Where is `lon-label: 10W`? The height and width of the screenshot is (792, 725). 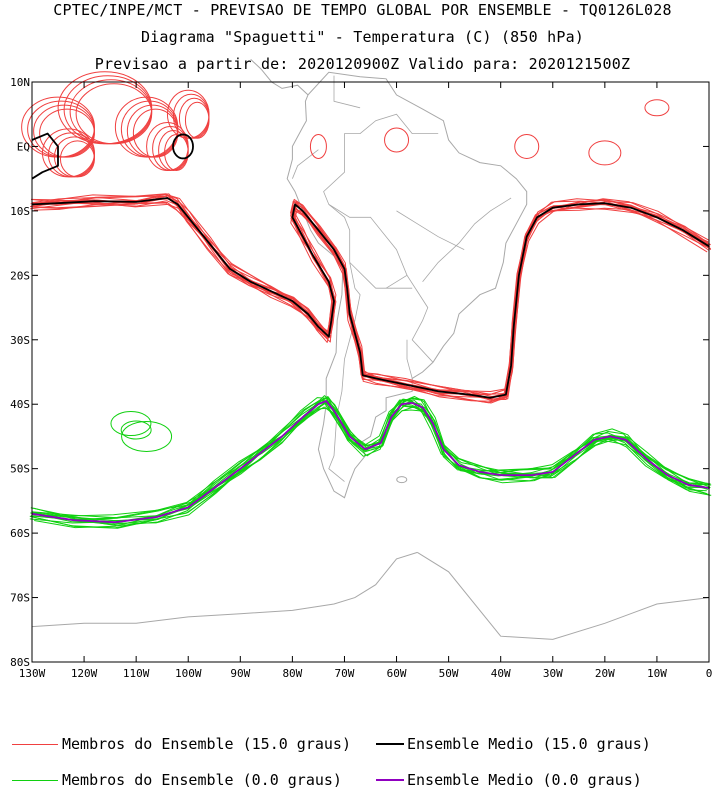
lon-label: 10W is located at coordinates (657, 673).